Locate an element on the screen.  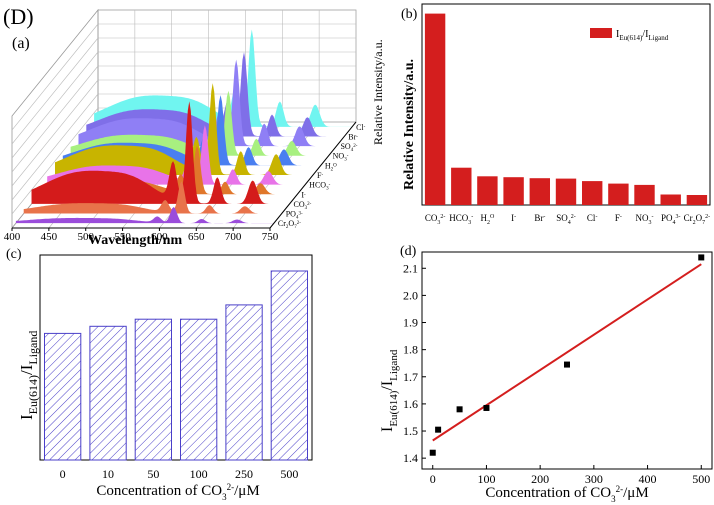
panel-a-x-tick-label: 600 is located at coordinates (159, 237).